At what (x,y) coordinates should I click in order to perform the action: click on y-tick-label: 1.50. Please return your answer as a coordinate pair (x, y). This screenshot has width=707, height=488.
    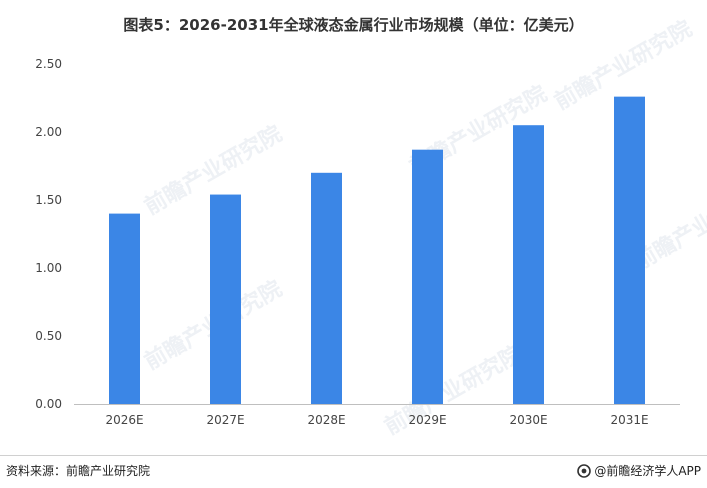
    Looking at the image, I should click on (48, 200).